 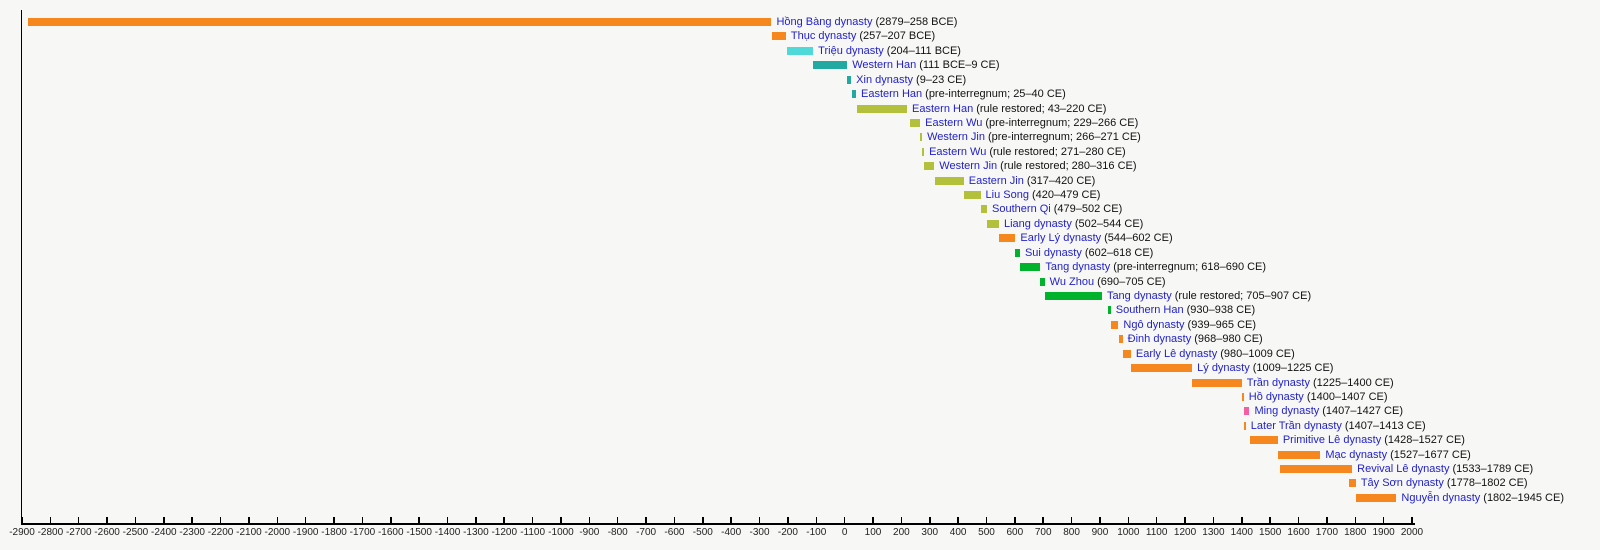 What do you see at coordinates (1061, 180) in the screenshot?
I see `dynasty-date-range: (317–420 CE)` at bounding box center [1061, 180].